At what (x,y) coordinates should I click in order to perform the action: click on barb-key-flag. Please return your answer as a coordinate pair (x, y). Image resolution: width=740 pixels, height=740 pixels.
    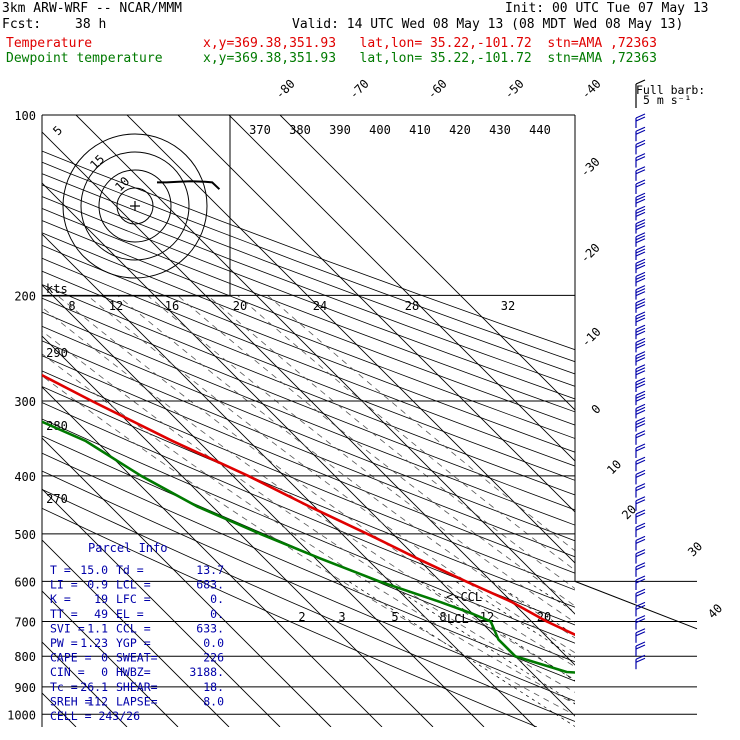
    Looking at the image, I should click on (640, 82).